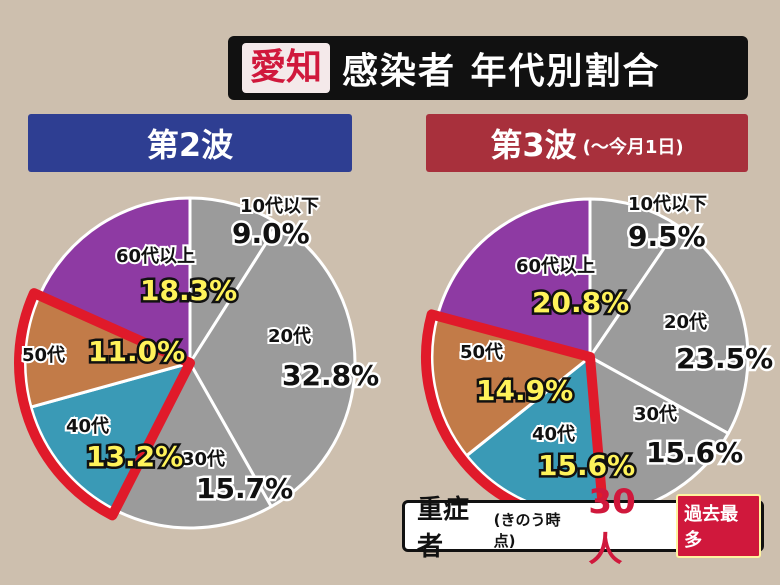 The width and height of the screenshot is (780, 585). I want to click on tab-wave3: 第3波 (～今月1日), so click(587, 143).